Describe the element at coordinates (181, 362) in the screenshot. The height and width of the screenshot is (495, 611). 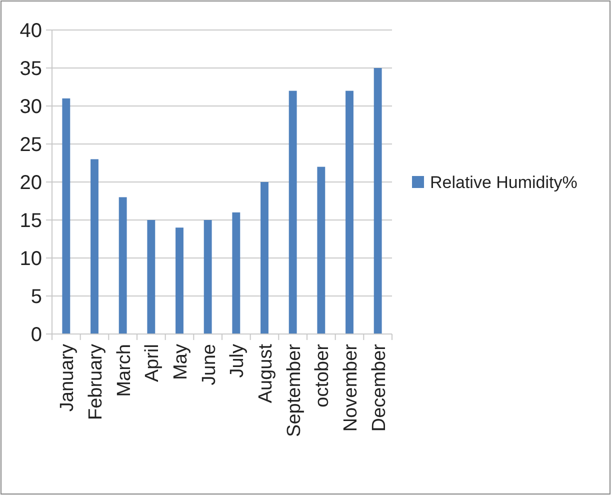
I see `x-tick-label: May` at that location.